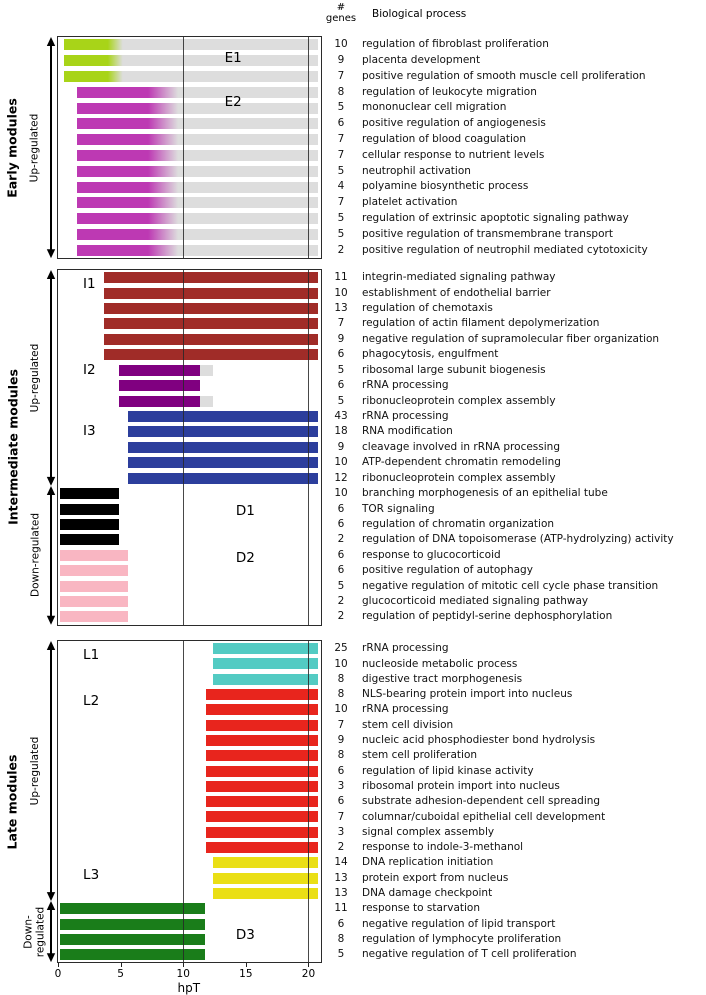  Describe the element at coordinates (434, 107) in the screenshot. I see `process-label: mononuclear cell migration` at that location.